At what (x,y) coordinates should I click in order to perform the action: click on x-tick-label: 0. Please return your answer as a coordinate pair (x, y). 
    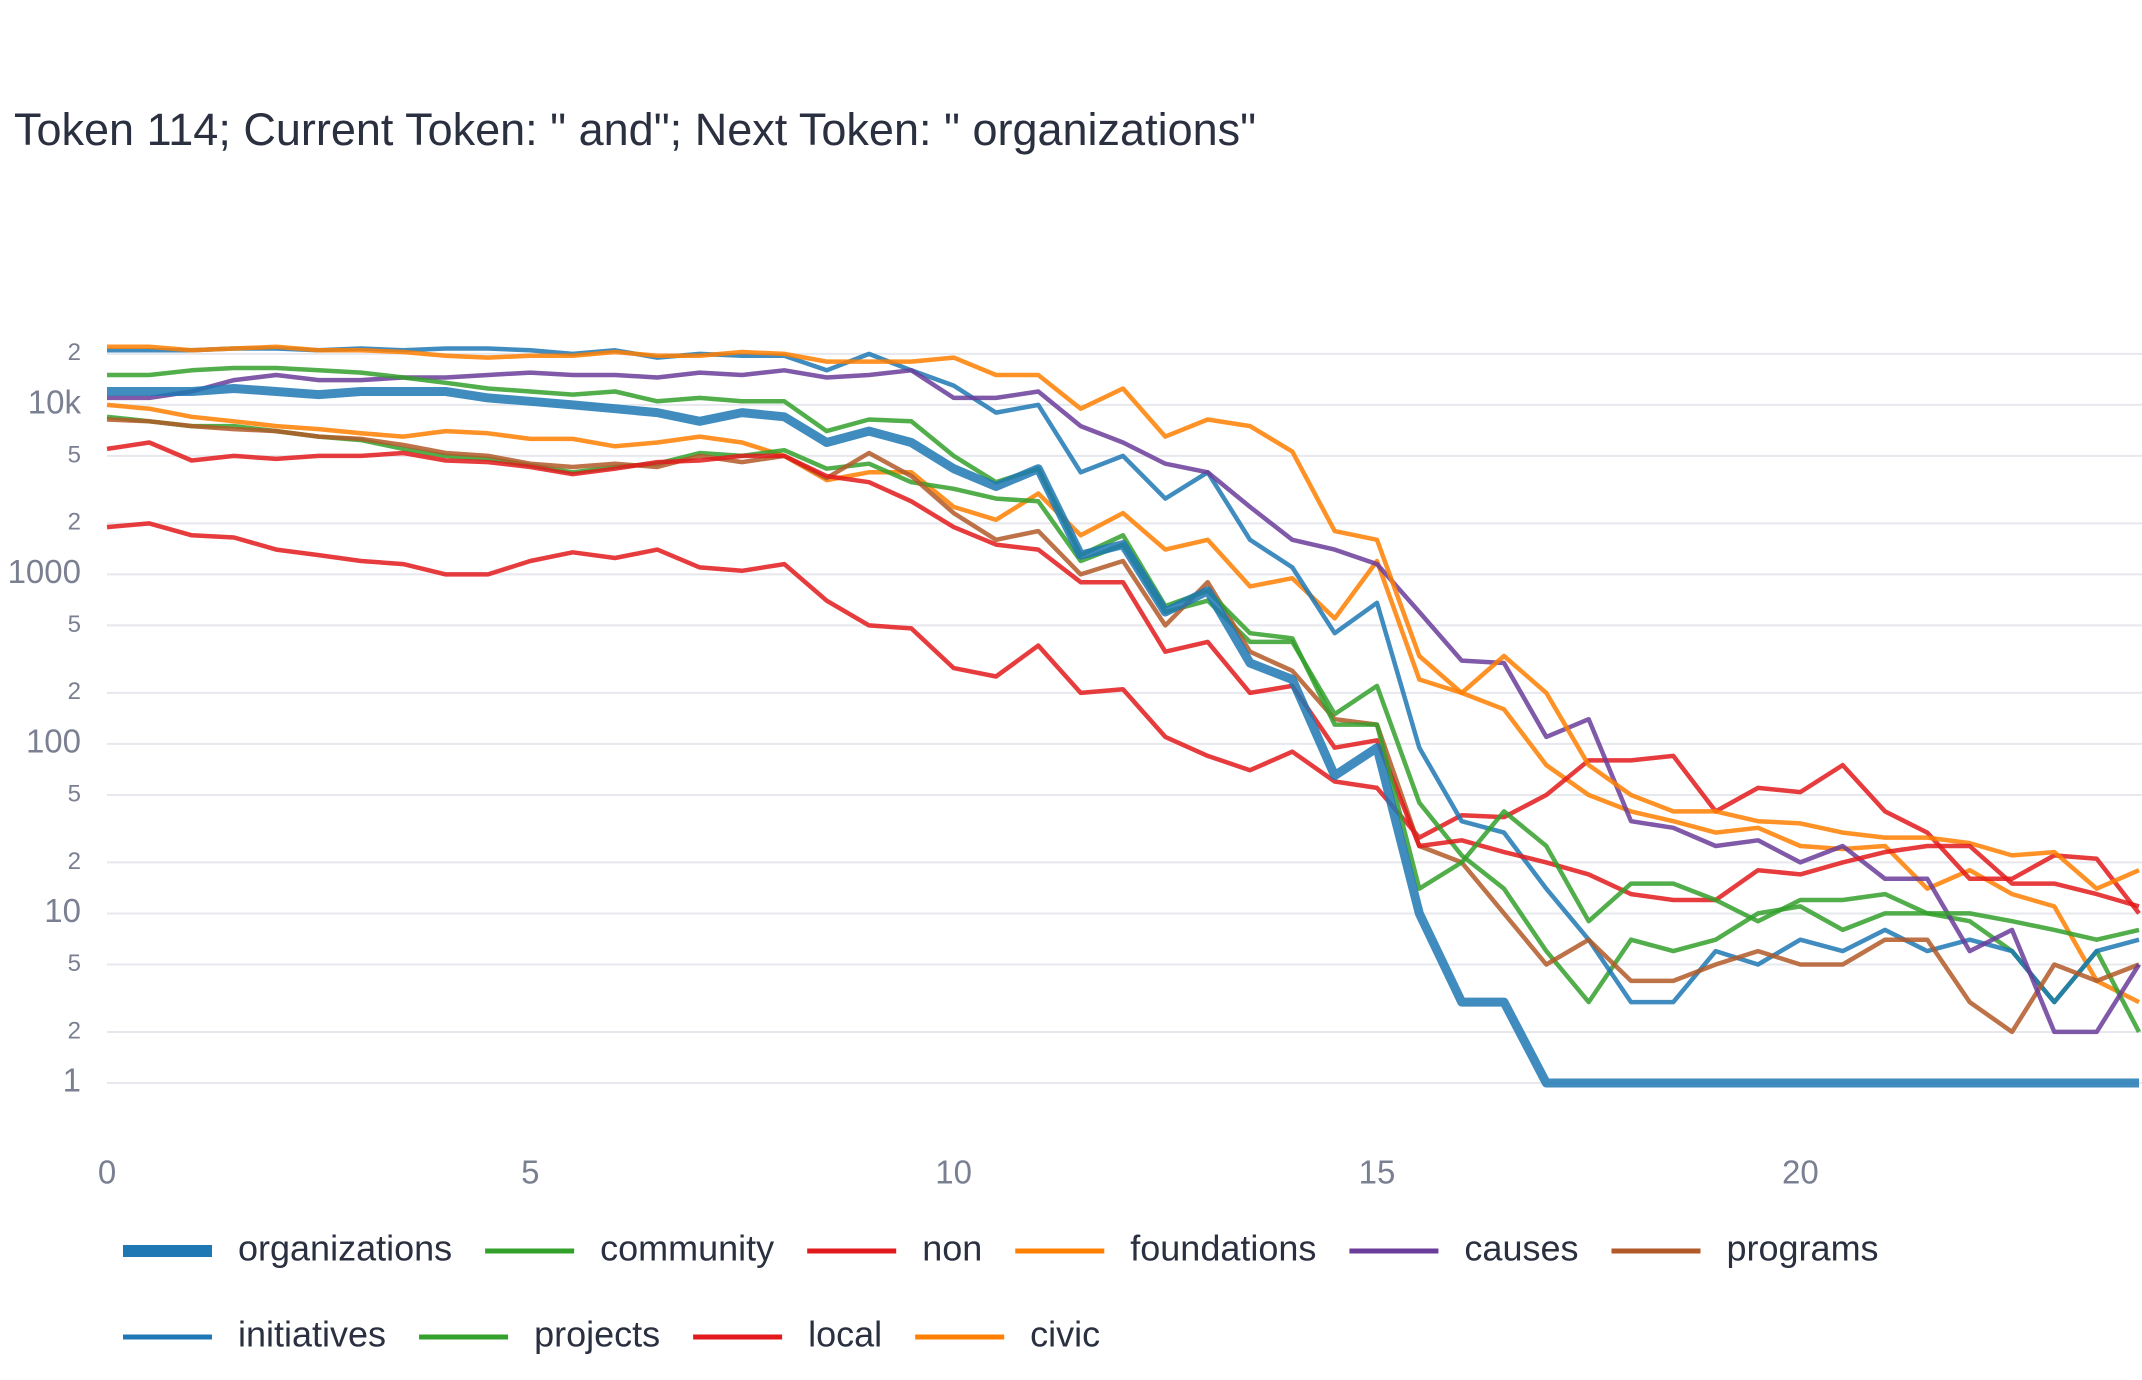
    Looking at the image, I should click on (107, 1172).